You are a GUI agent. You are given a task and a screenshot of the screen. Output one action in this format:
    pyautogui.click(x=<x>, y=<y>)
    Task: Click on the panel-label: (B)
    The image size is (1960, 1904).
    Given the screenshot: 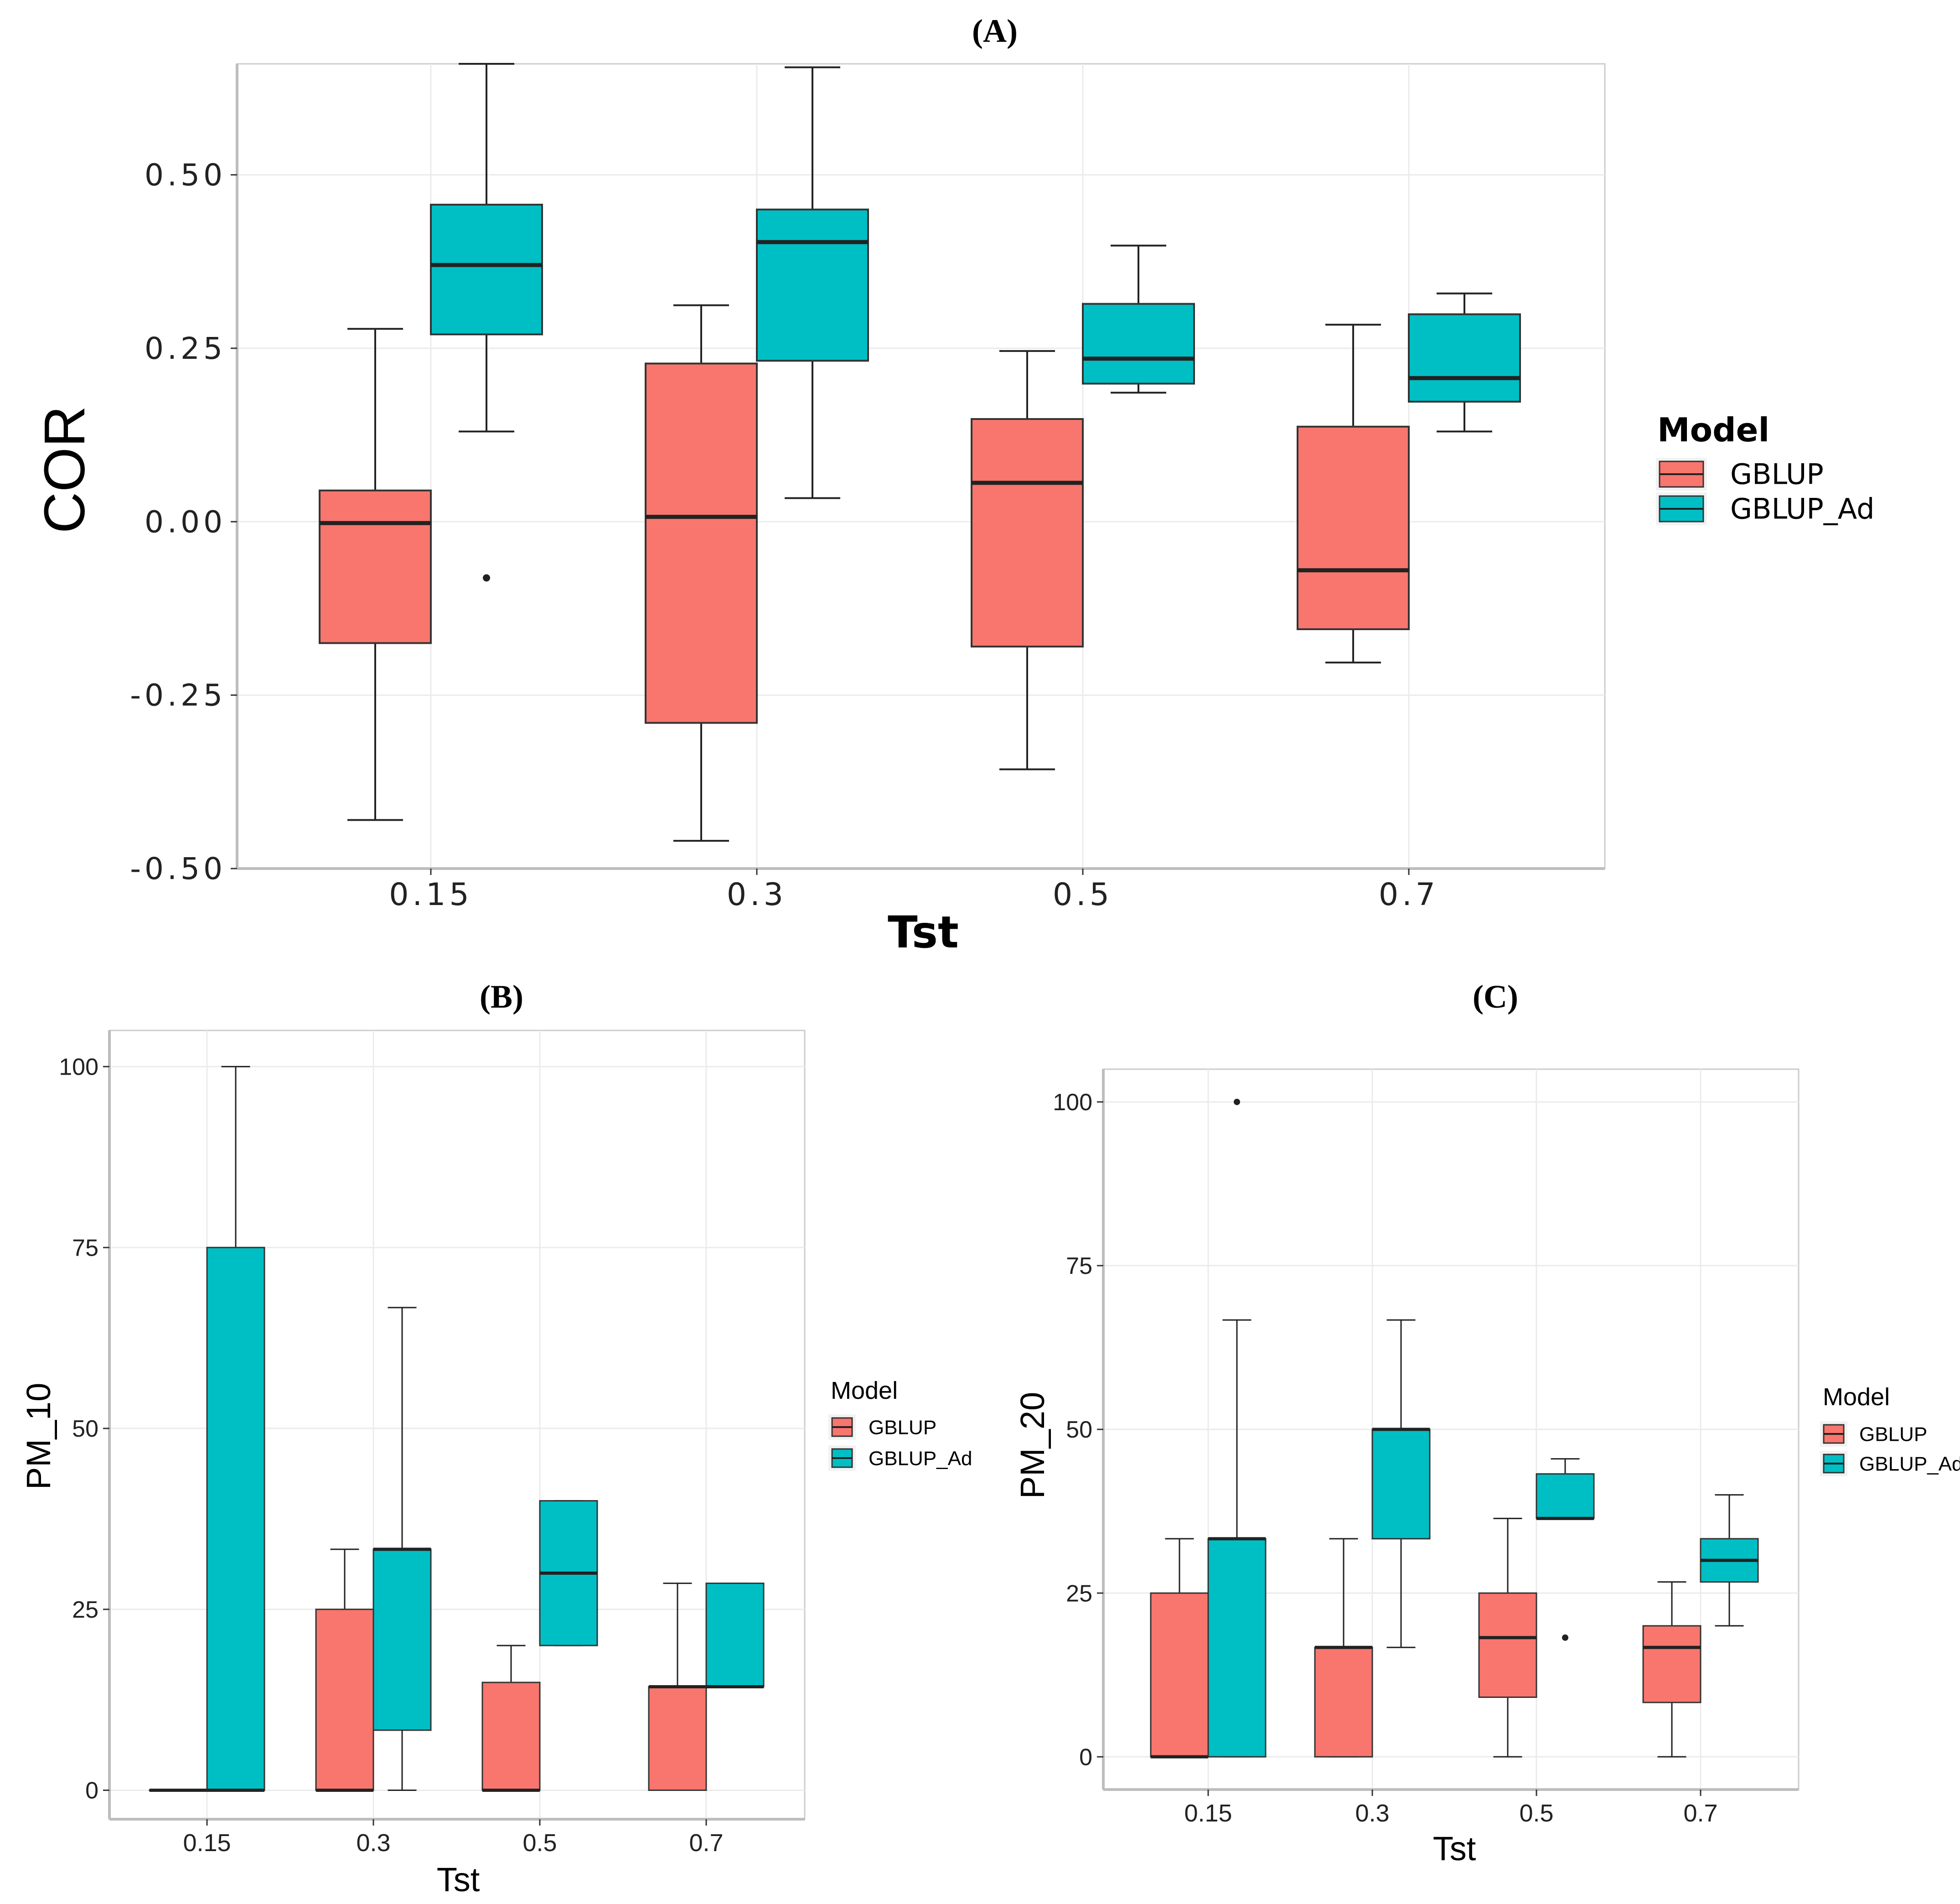 What is the action you would take?
    pyautogui.click(x=501, y=997)
    